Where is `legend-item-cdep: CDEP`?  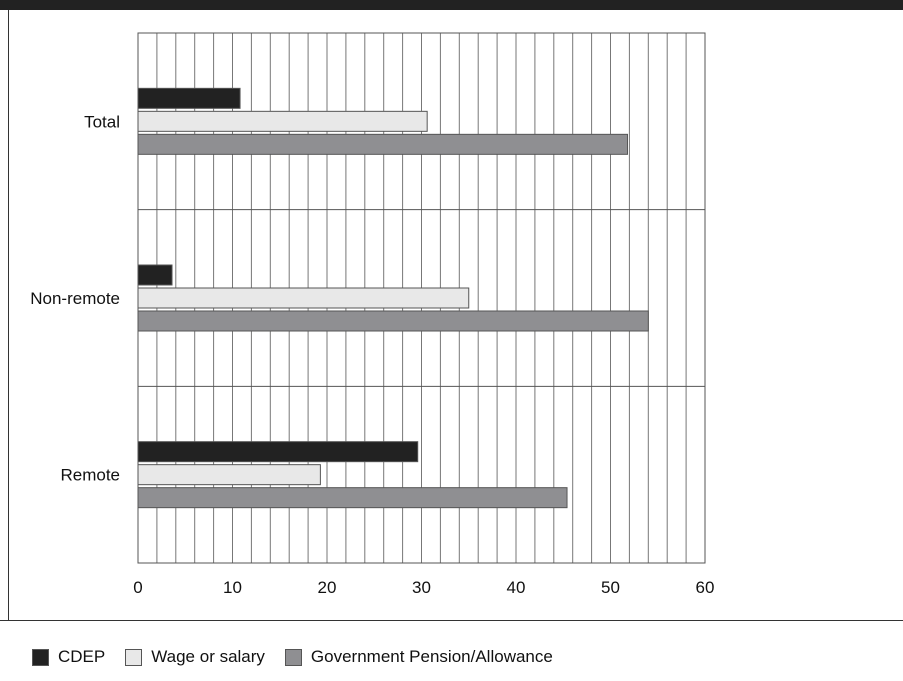
legend-item-cdep: CDEP is located at coordinates (68, 657).